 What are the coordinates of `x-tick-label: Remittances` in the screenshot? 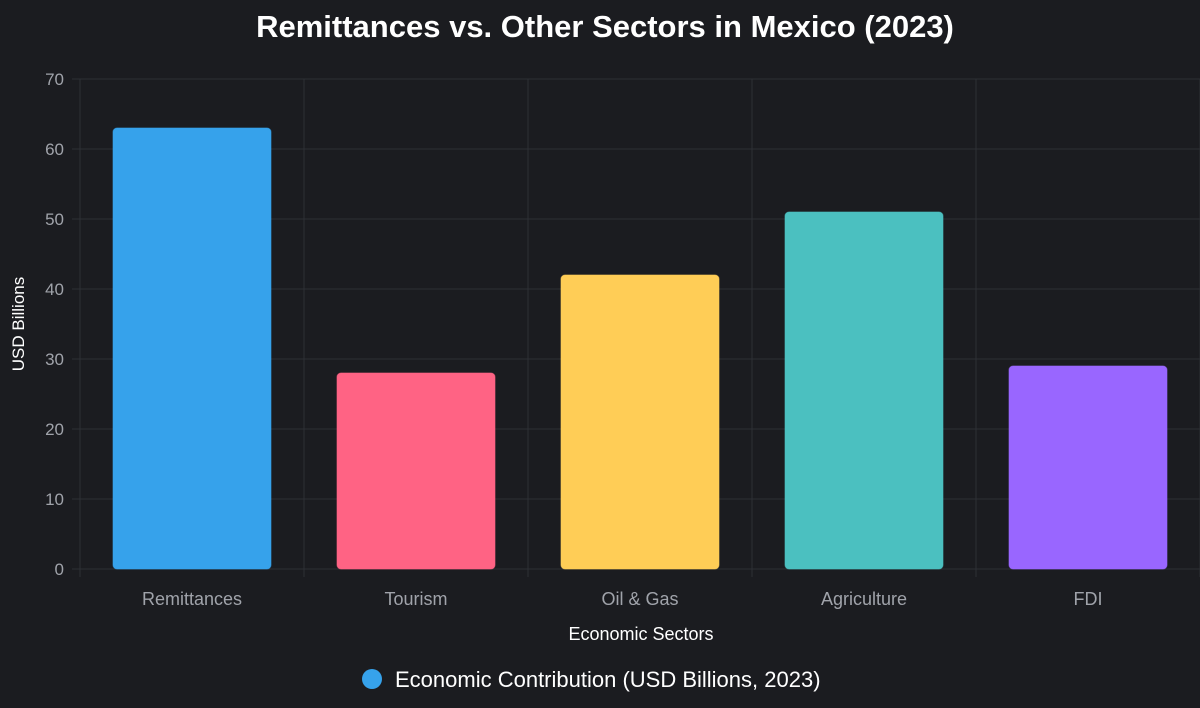 It's located at (192, 599).